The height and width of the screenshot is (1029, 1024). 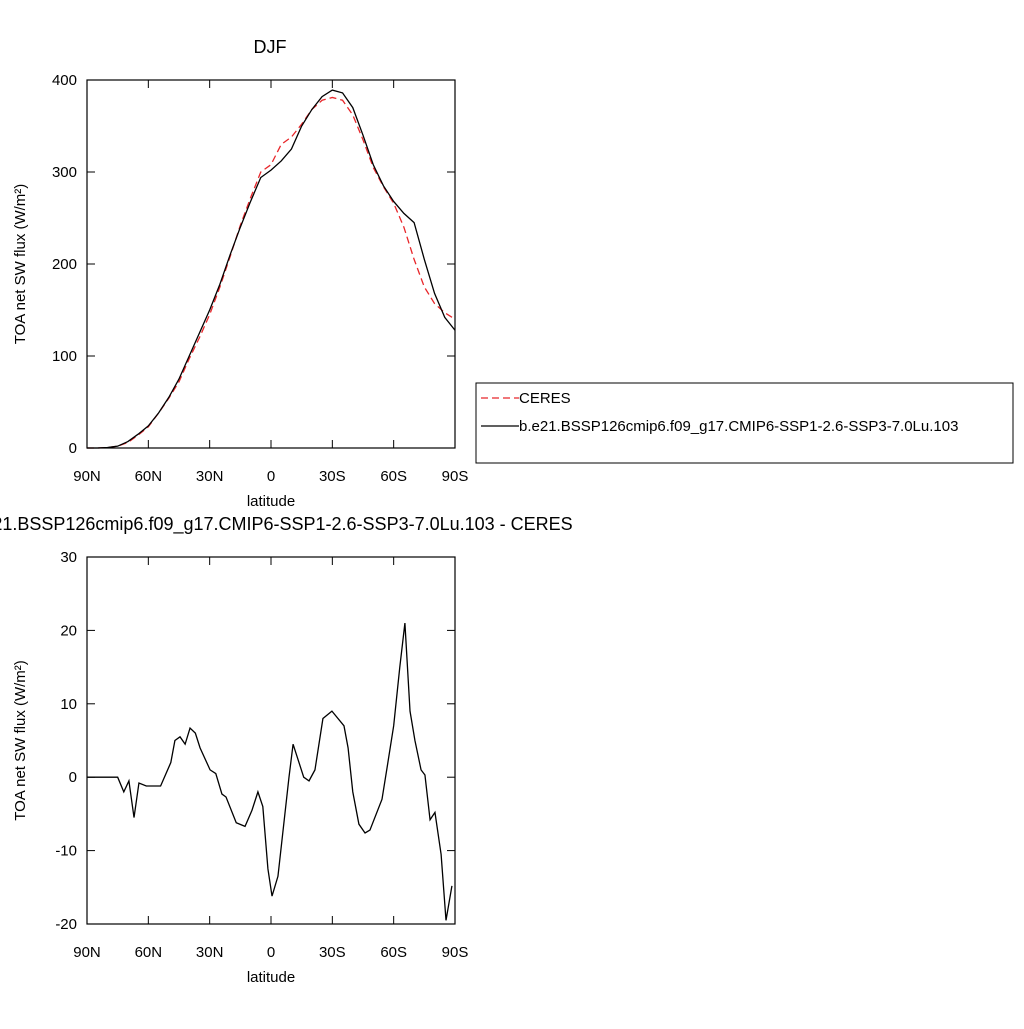 I want to click on legend-label: CERES, so click(x=545, y=398).